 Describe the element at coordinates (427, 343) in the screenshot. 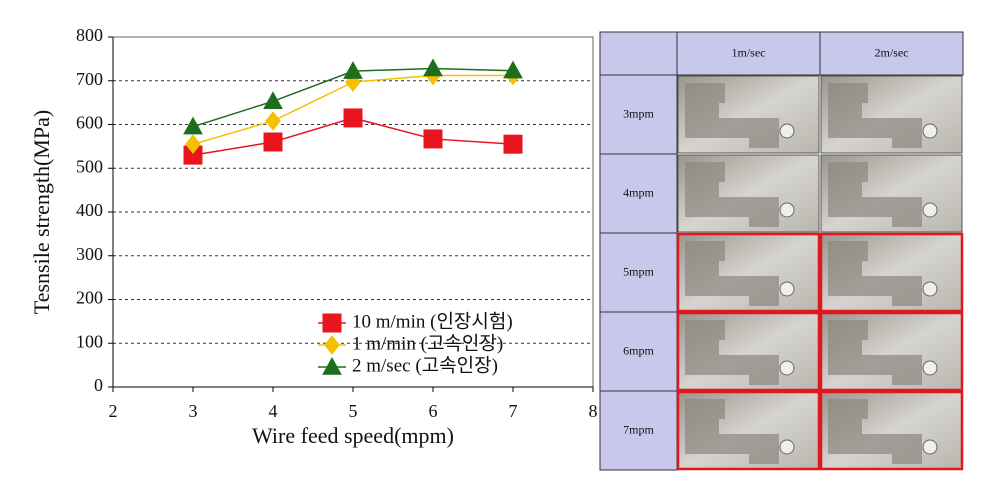

I see `legend-label: 1 m/min (고속인장)` at that location.